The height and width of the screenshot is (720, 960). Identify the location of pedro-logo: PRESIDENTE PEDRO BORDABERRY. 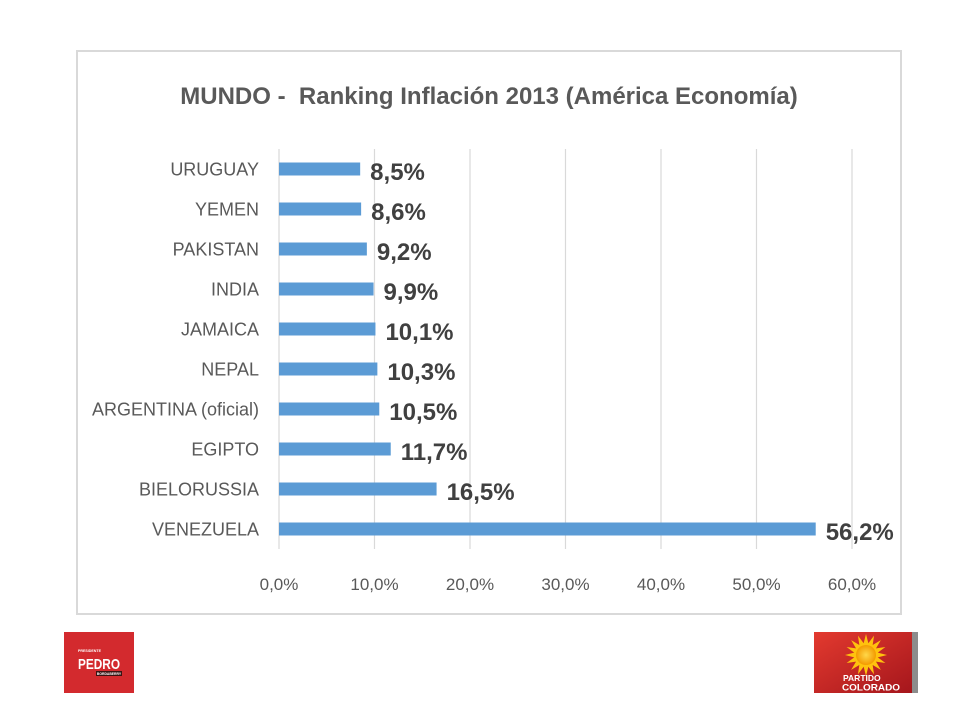
(99, 662).